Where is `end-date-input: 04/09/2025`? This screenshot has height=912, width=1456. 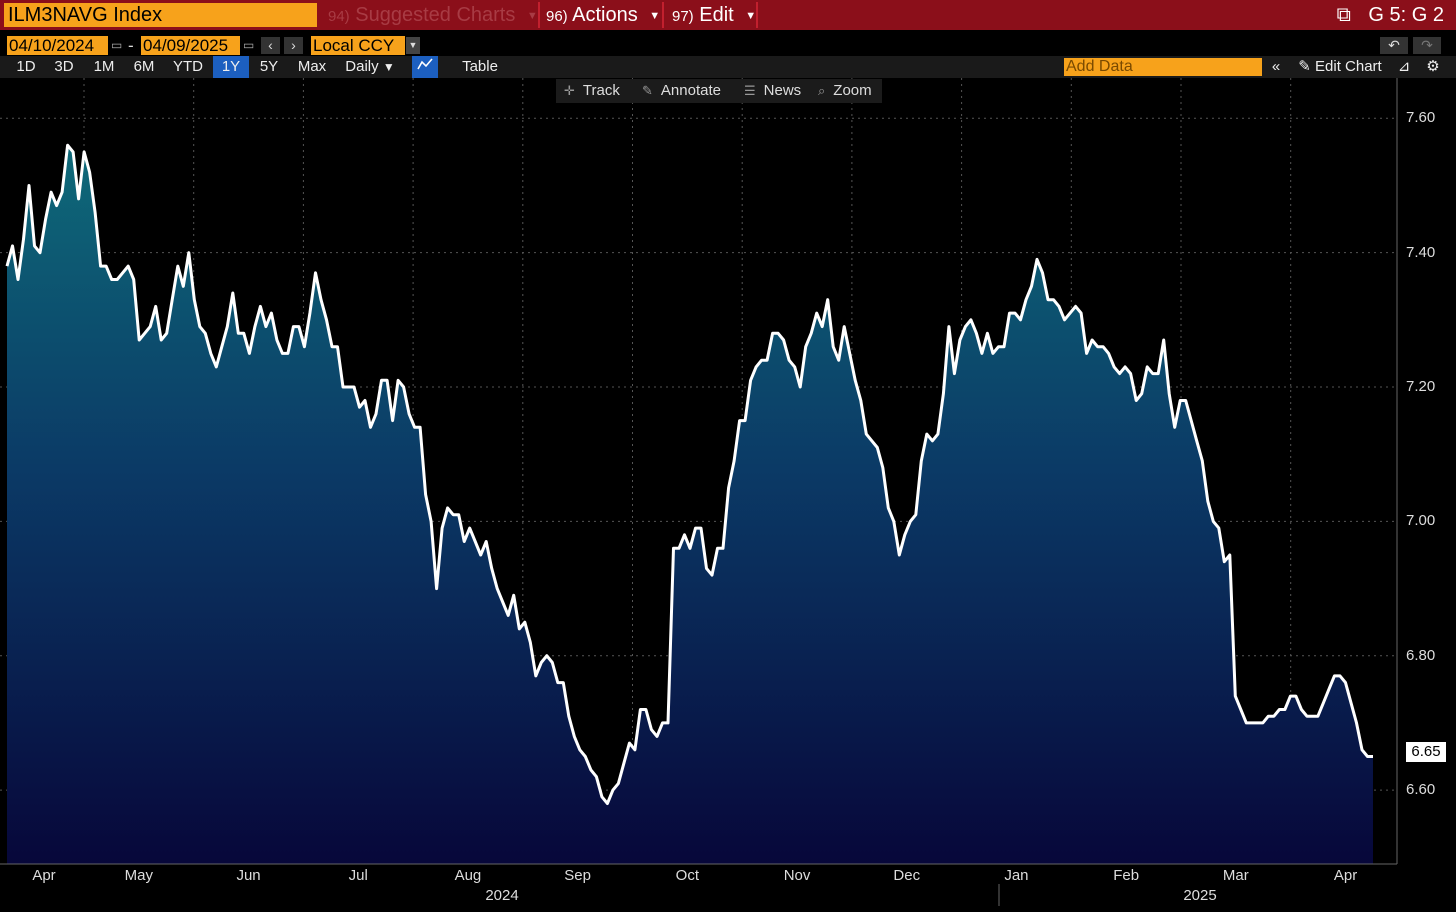
end-date-input: 04/09/2025 is located at coordinates (190, 45).